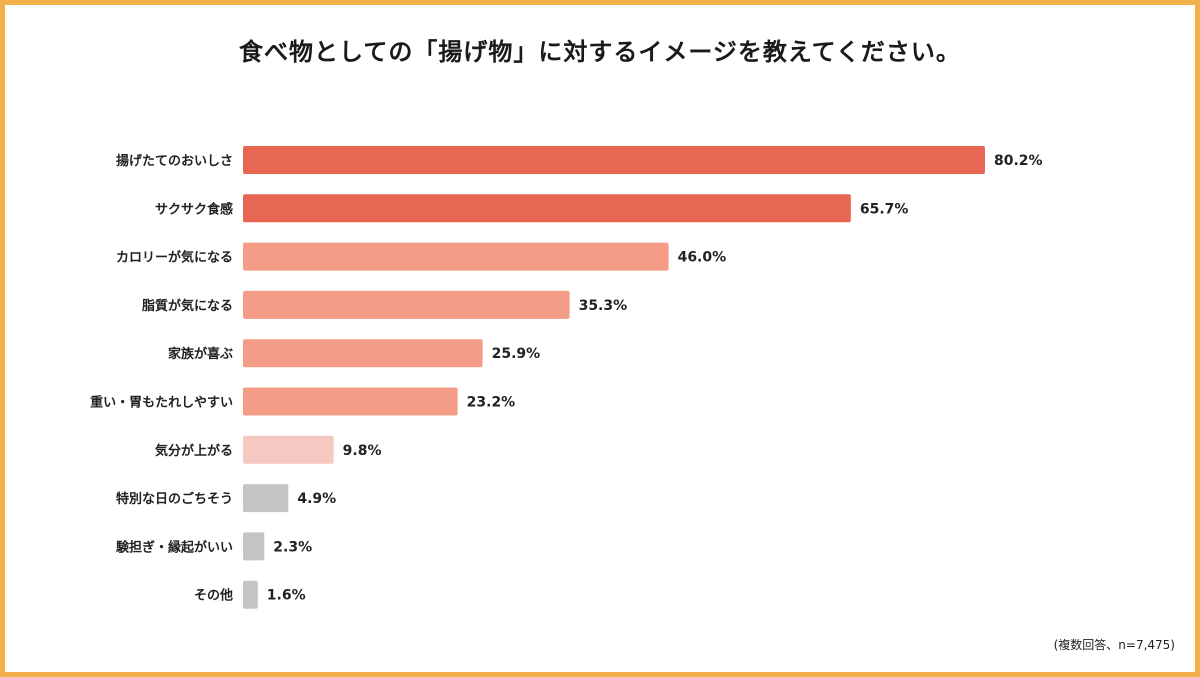 This screenshot has width=1200, height=677. What do you see at coordinates (600, 52) in the screenshot?
I see `chart-title: 食べ物としての「揚げ物」に対するイメージを教えてください。` at bounding box center [600, 52].